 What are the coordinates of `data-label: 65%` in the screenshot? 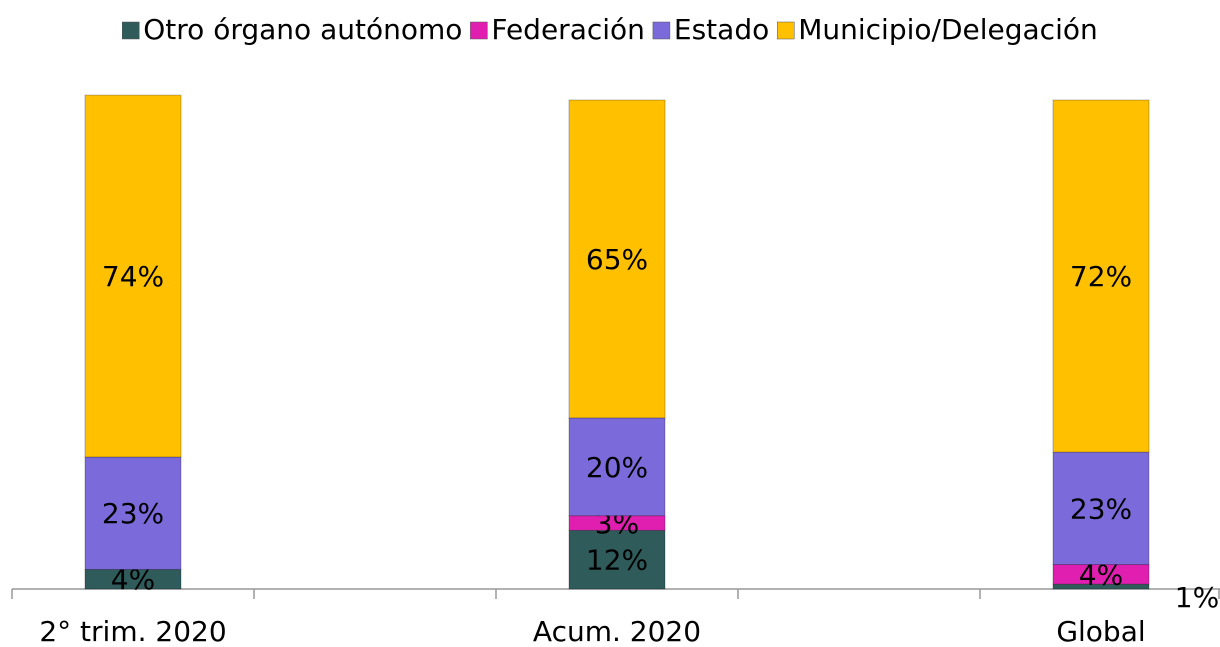 It's located at (617, 259).